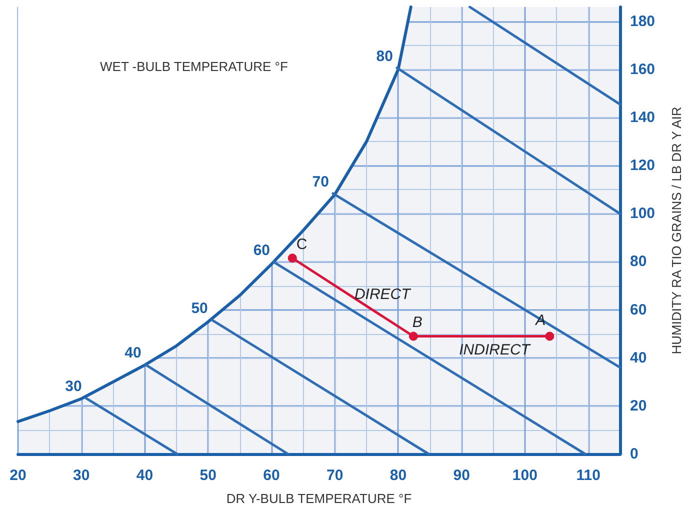 The height and width of the screenshot is (511, 691). Describe the element at coordinates (383, 294) in the screenshot. I see `annotation: DIRECT` at that location.